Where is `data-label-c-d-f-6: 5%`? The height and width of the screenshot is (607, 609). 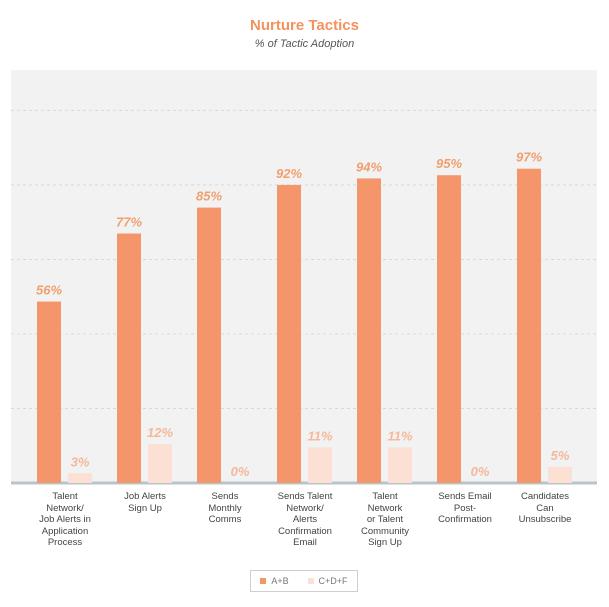
data-label-c-d-f-6: 5% is located at coordinates (560, 455).